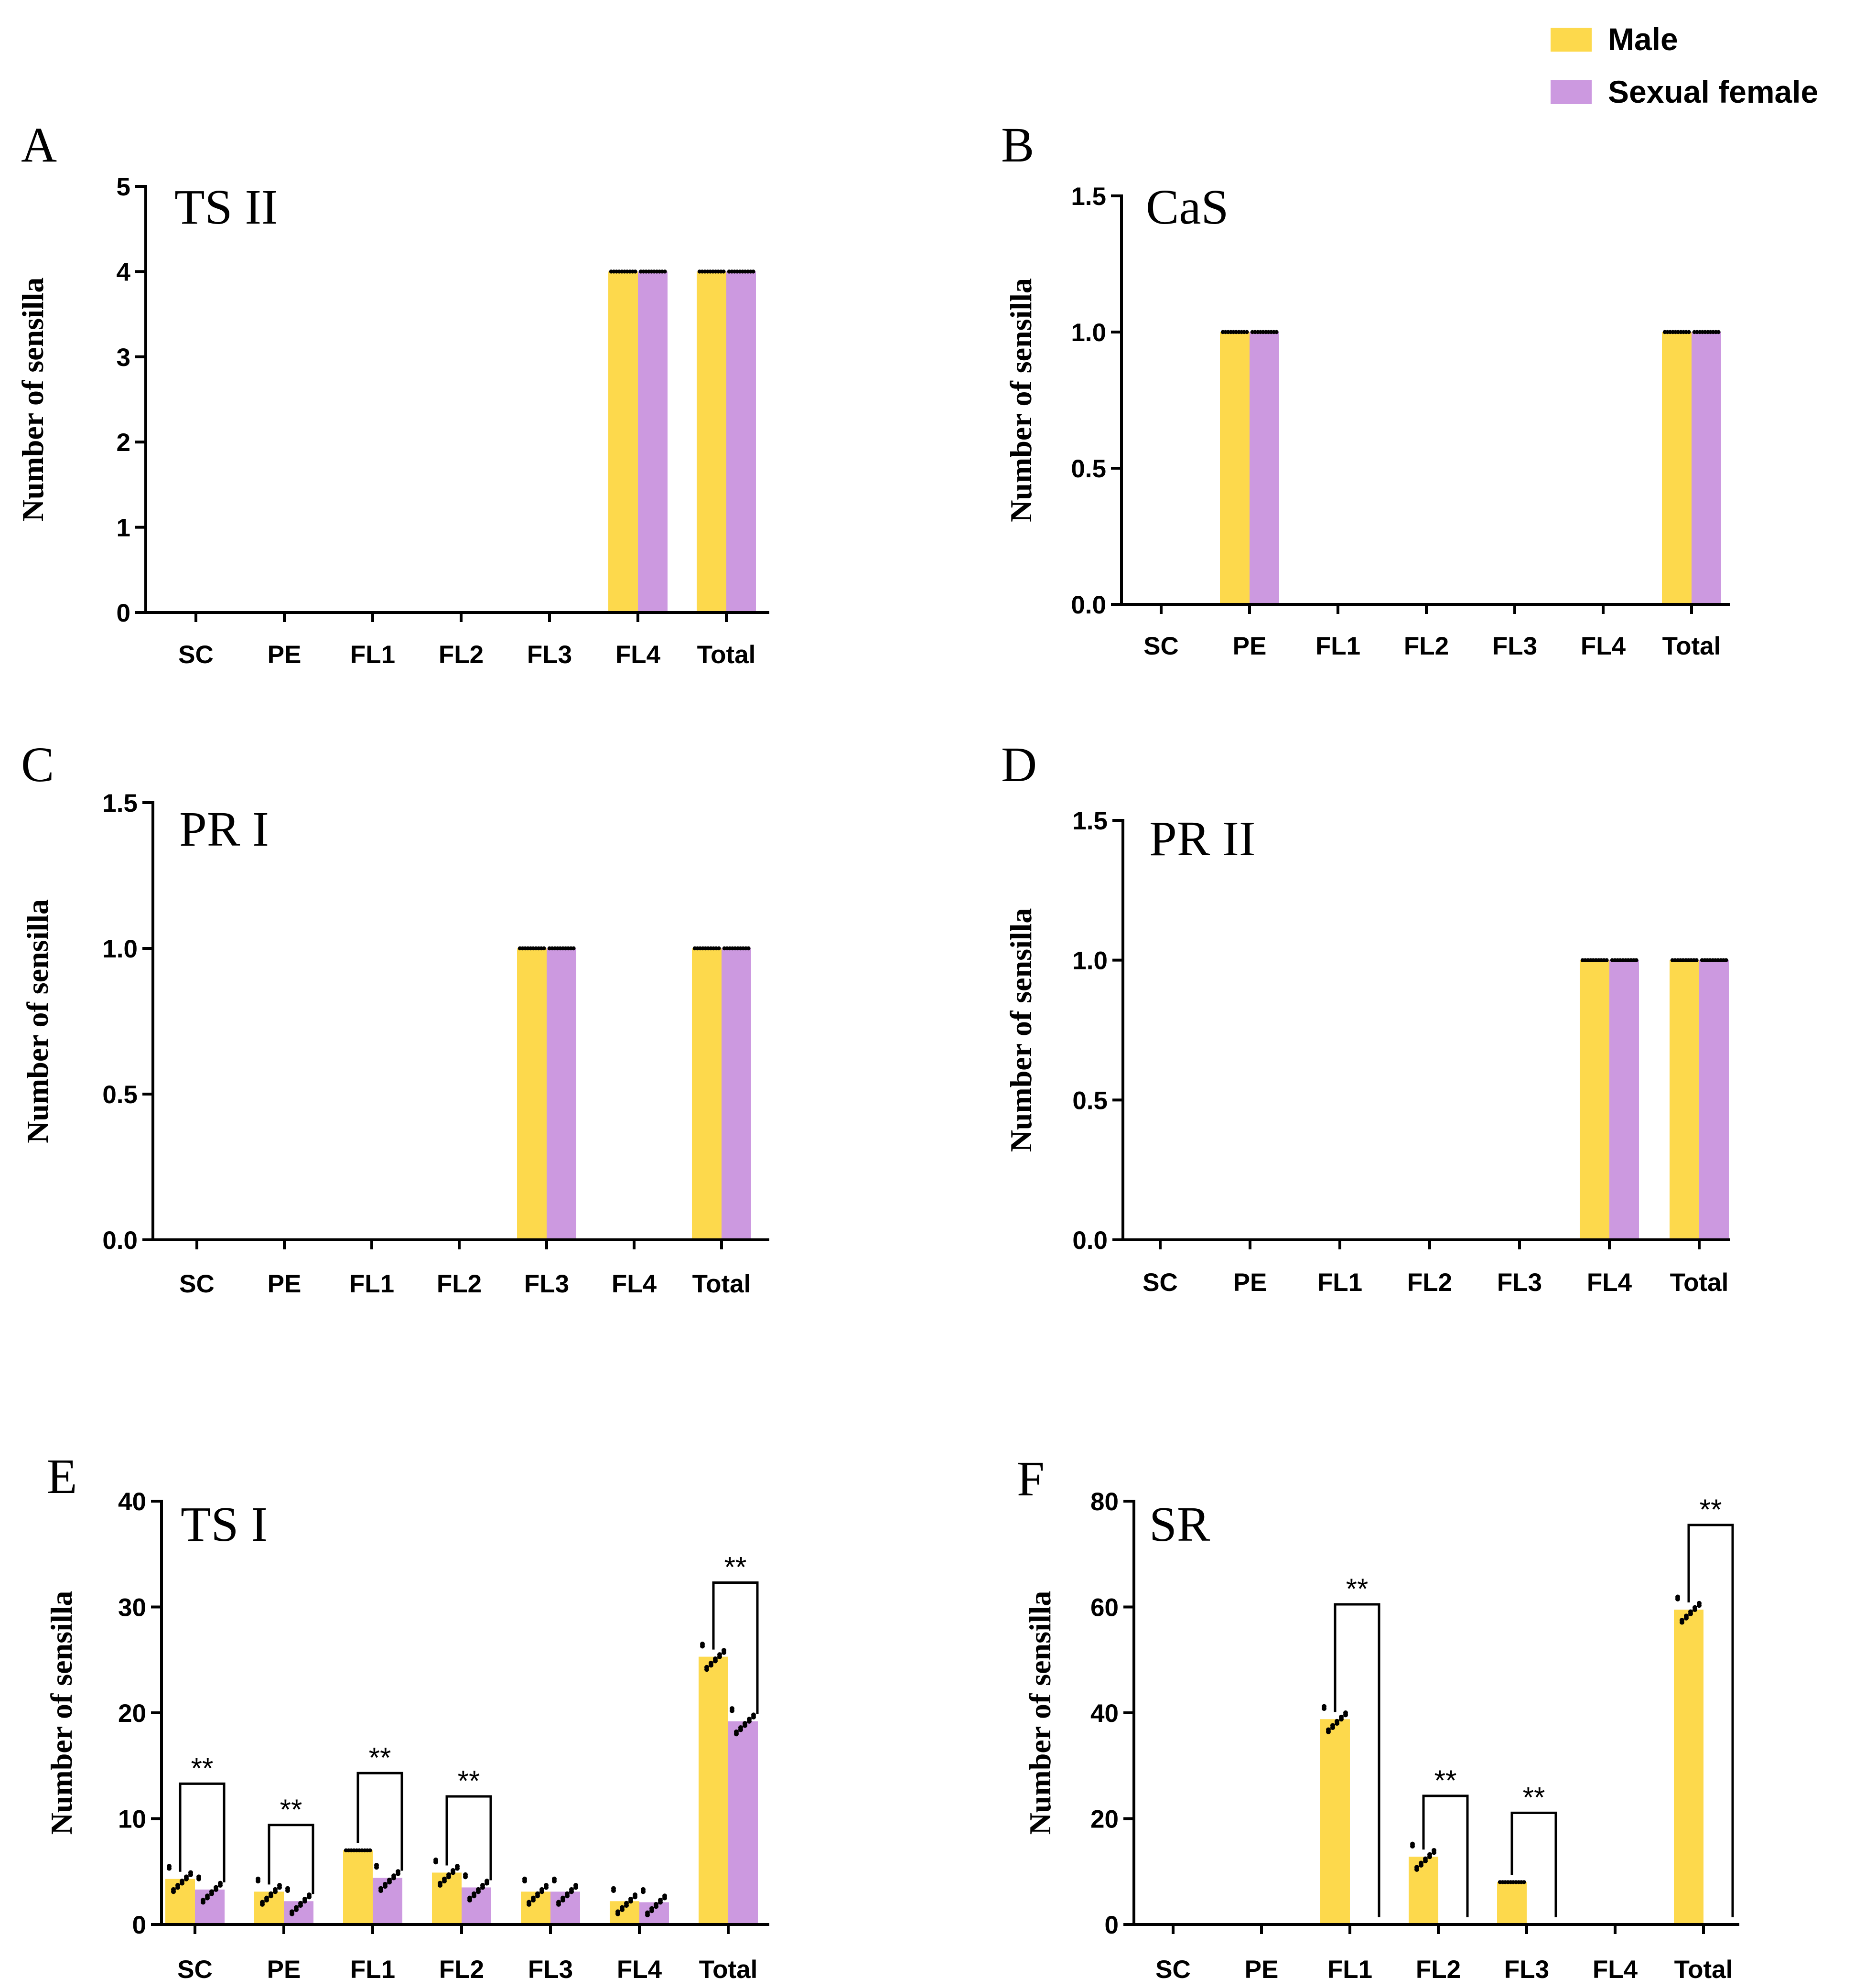  Describe the element at coordinates (139, 1925) in the screenshot. I see `y-tick-label: 0` at that location.